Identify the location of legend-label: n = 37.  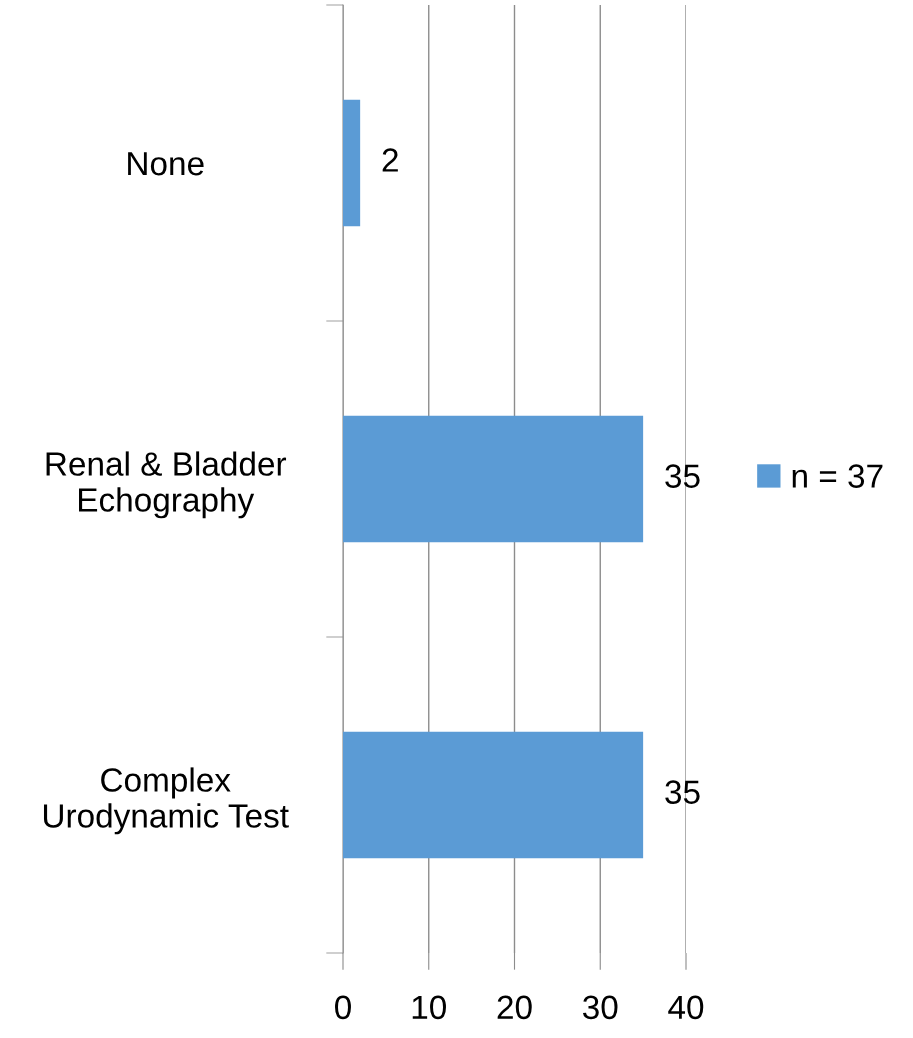
(837, 476).